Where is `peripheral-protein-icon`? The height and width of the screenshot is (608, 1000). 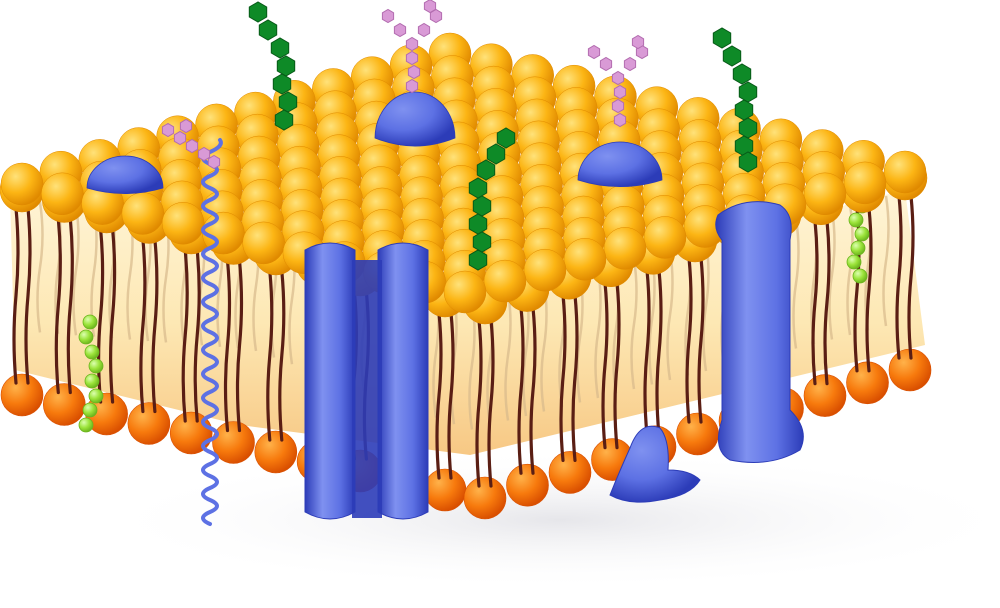
peripheral-protein-icon is located at coordinates (415, 119).